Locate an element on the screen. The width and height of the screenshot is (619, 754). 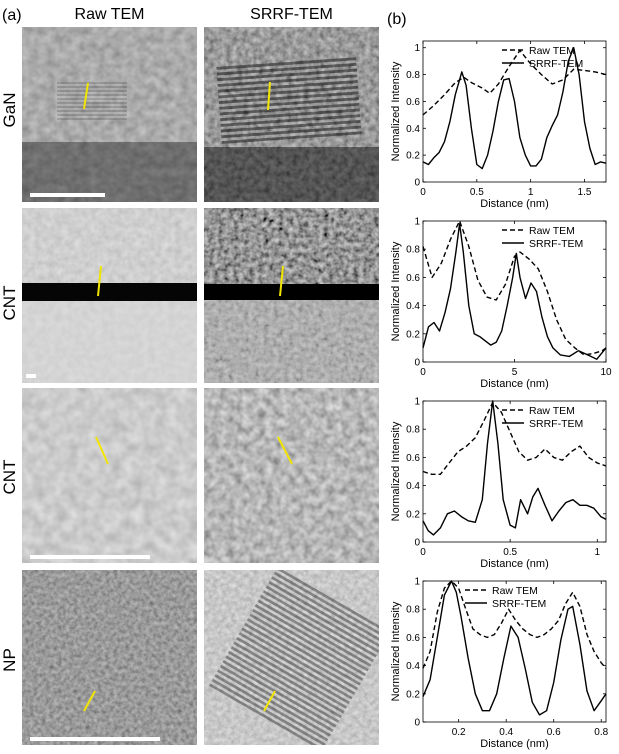
row-label-gan: GaN is located at coordinates (9, 110).